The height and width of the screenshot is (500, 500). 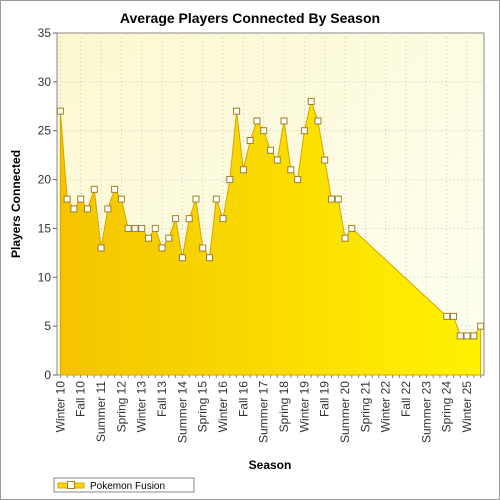 I want to click on x-tick-label: Spring 12, so click(x=121, y=407).